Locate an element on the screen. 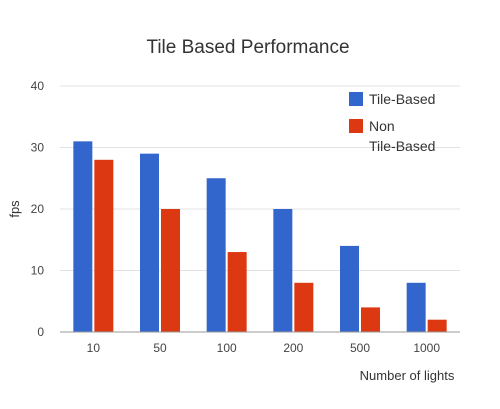 The height and width of the screenshot is (409, 500). x-tick-label: 200 is located at coordinates (293, 348).